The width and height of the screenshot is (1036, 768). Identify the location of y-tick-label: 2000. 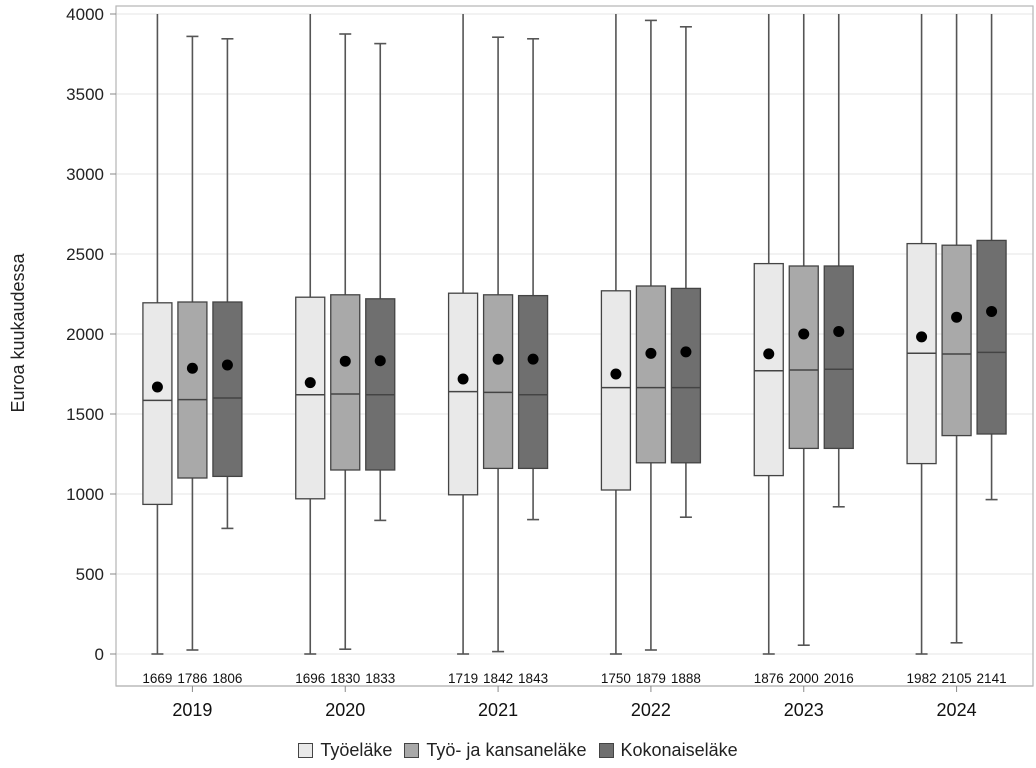
(85, 334).